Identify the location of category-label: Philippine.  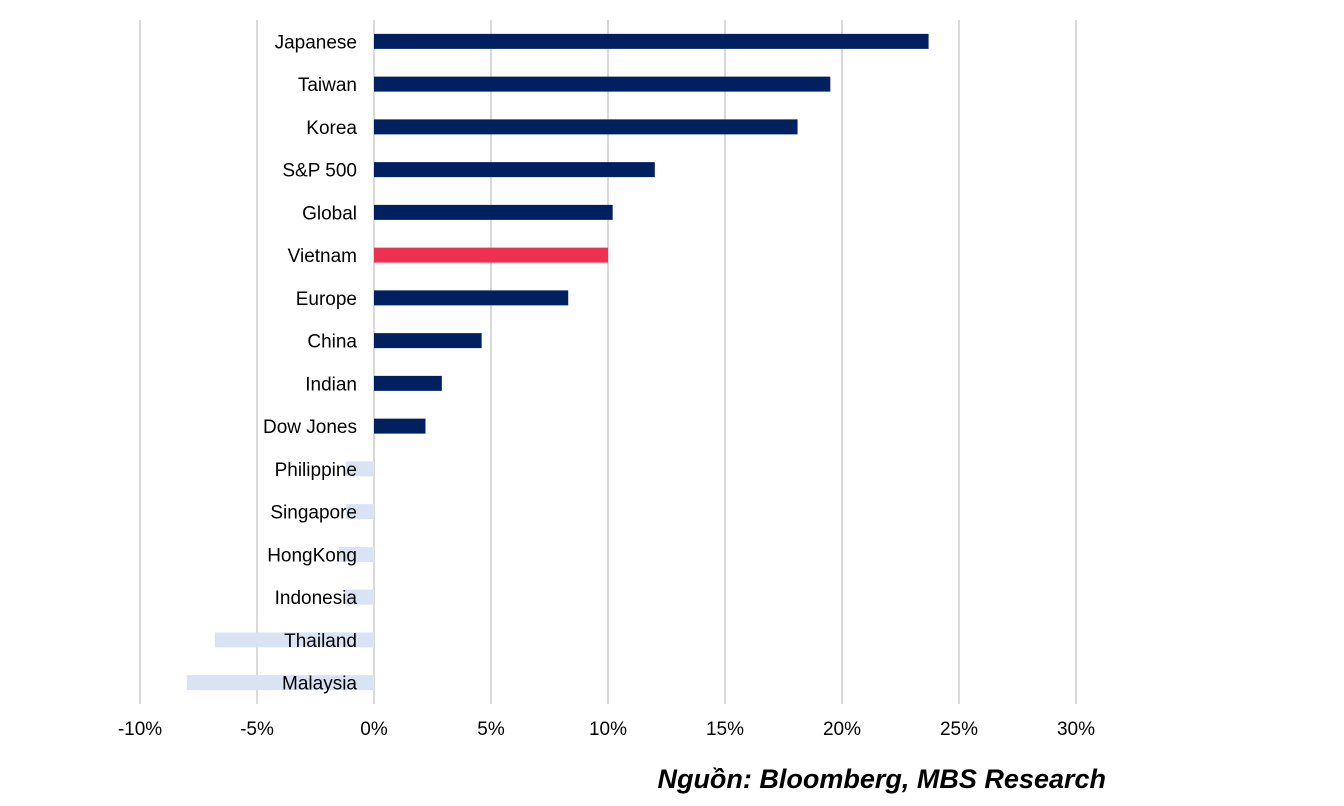
(316, 470).